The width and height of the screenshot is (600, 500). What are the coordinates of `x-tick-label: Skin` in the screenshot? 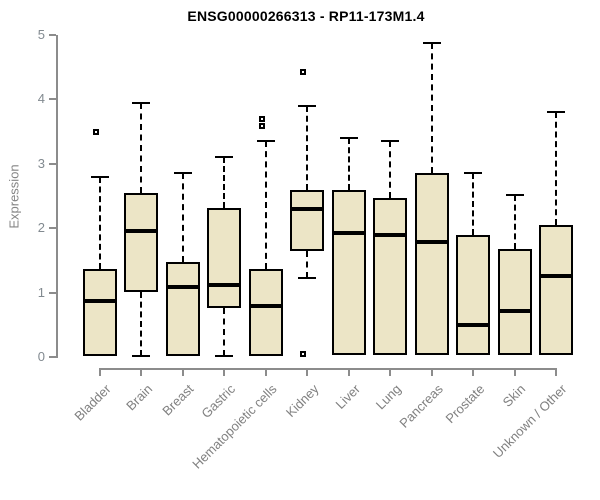 It's located at (514, 395).